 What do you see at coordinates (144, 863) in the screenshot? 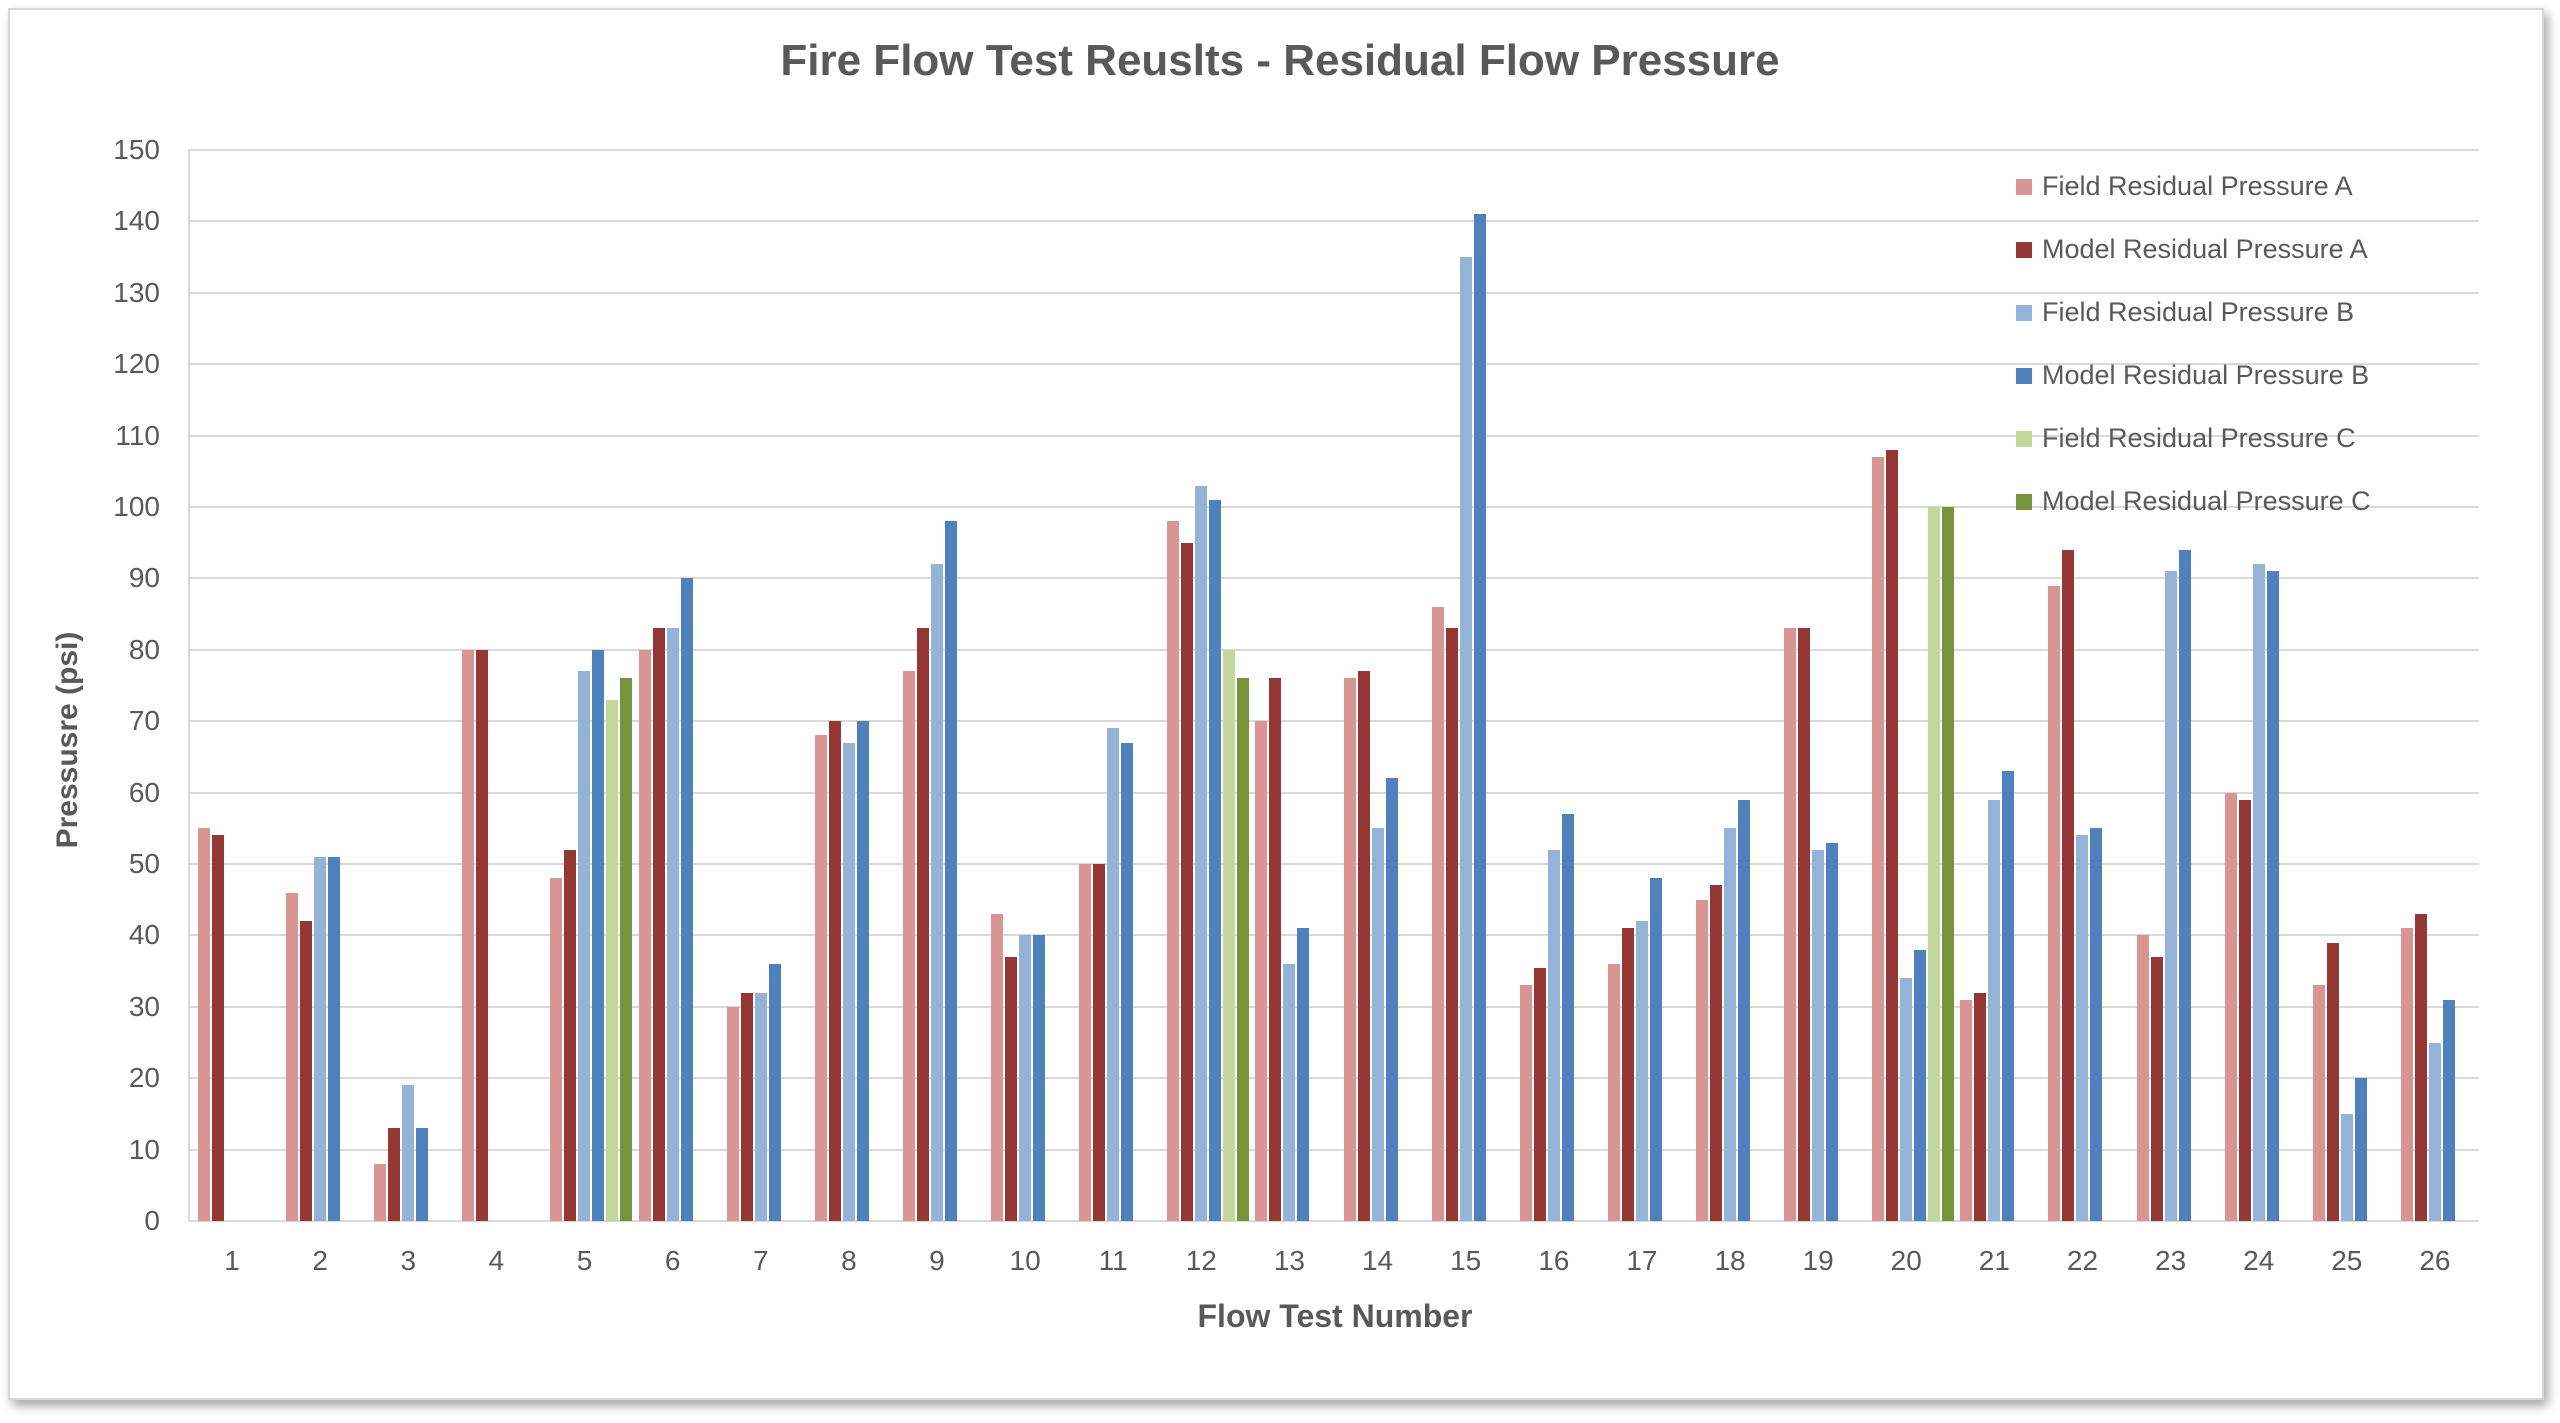
I see `y-tick-label: 50` at bounding box center [144, 863].